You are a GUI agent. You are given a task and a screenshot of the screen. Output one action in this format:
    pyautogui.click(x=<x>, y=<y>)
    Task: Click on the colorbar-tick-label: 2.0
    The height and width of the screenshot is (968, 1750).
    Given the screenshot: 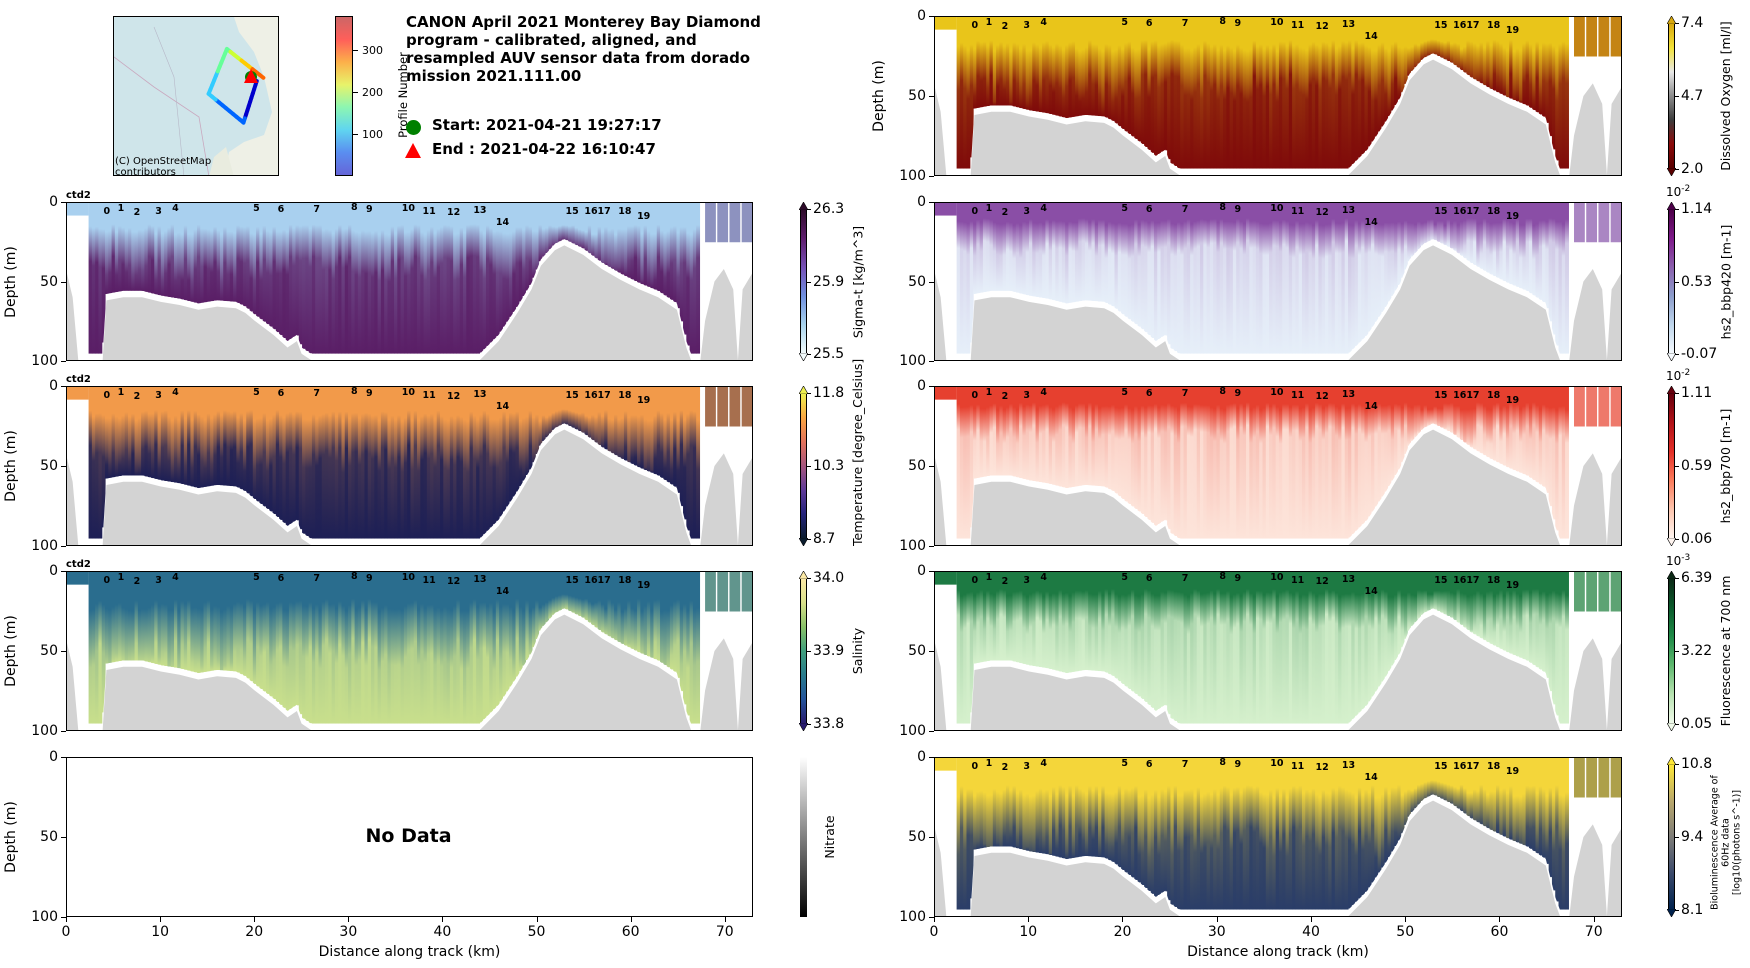 What is the action you would take?
    pyautogui.click(x=1692, y=169)
    